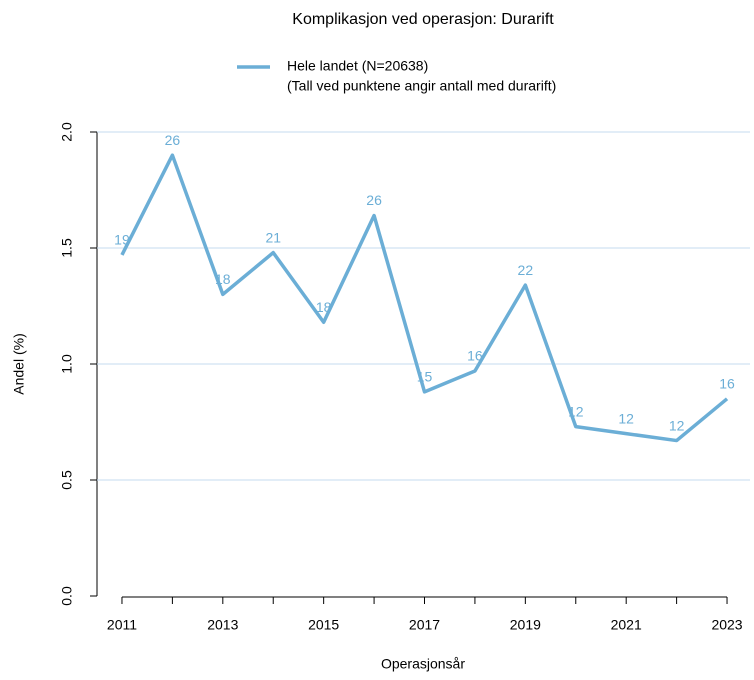 Image resolution: width=754 pixels, height=680 pixels. Describe the element at coordinates (425, 377) in the screenshot. I see `point-label: 15` at that location.